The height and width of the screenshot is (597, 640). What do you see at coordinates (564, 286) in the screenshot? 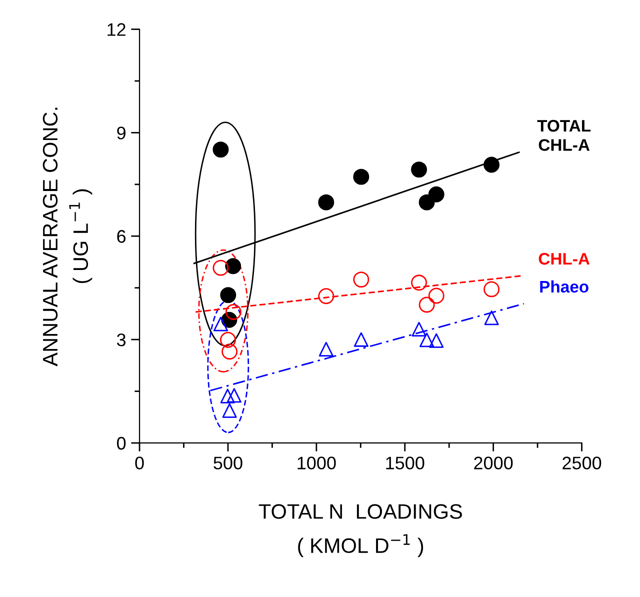
I see `text: Phaeo` at bounding box center [564, 286].